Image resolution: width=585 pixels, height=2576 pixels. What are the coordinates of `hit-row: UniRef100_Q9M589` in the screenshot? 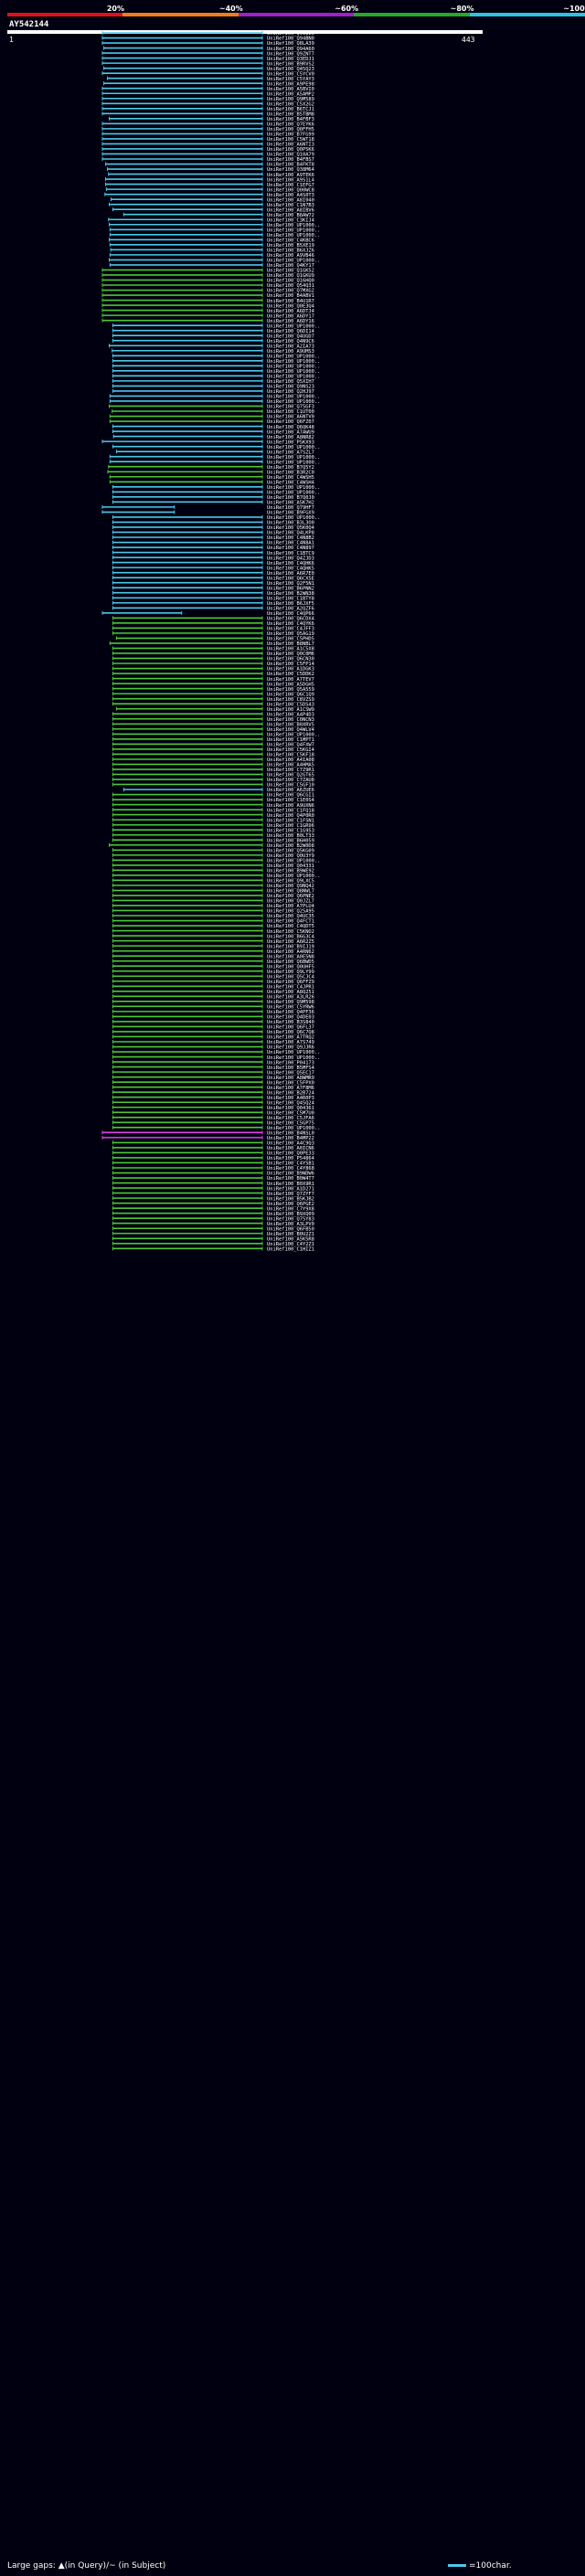 It's located at (208, 99).